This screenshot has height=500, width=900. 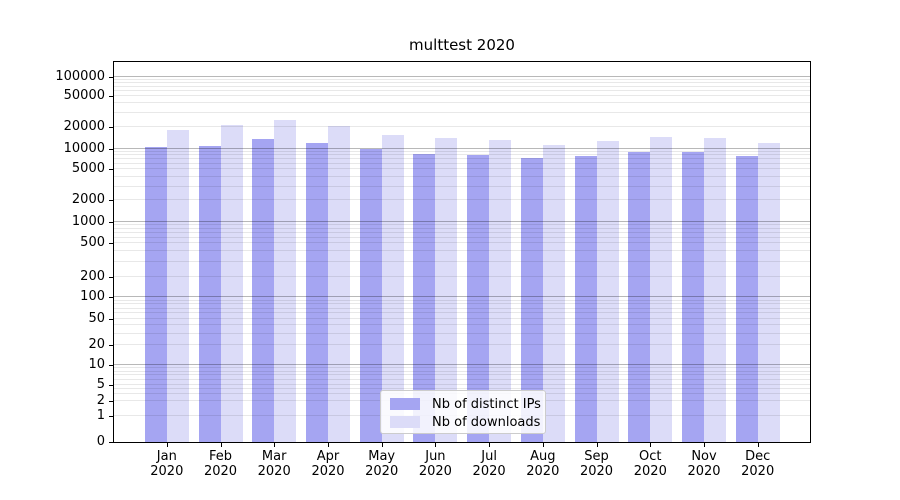 What do you see at coordinates (758, 464) in the screenshot?
I see `x-tick-label-dec: Dec 2020` at bounding box center [758, 464].